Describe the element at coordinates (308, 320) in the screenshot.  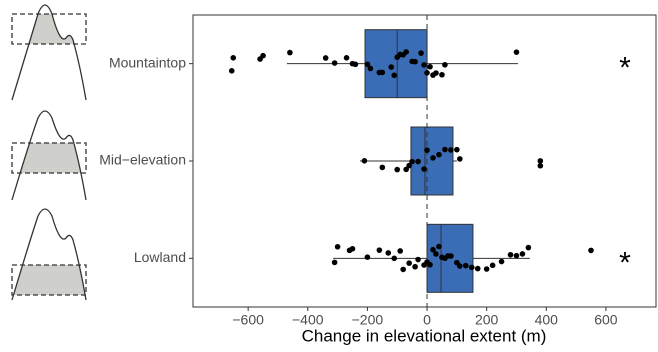
I see `x-tick-label: −400` at that location.